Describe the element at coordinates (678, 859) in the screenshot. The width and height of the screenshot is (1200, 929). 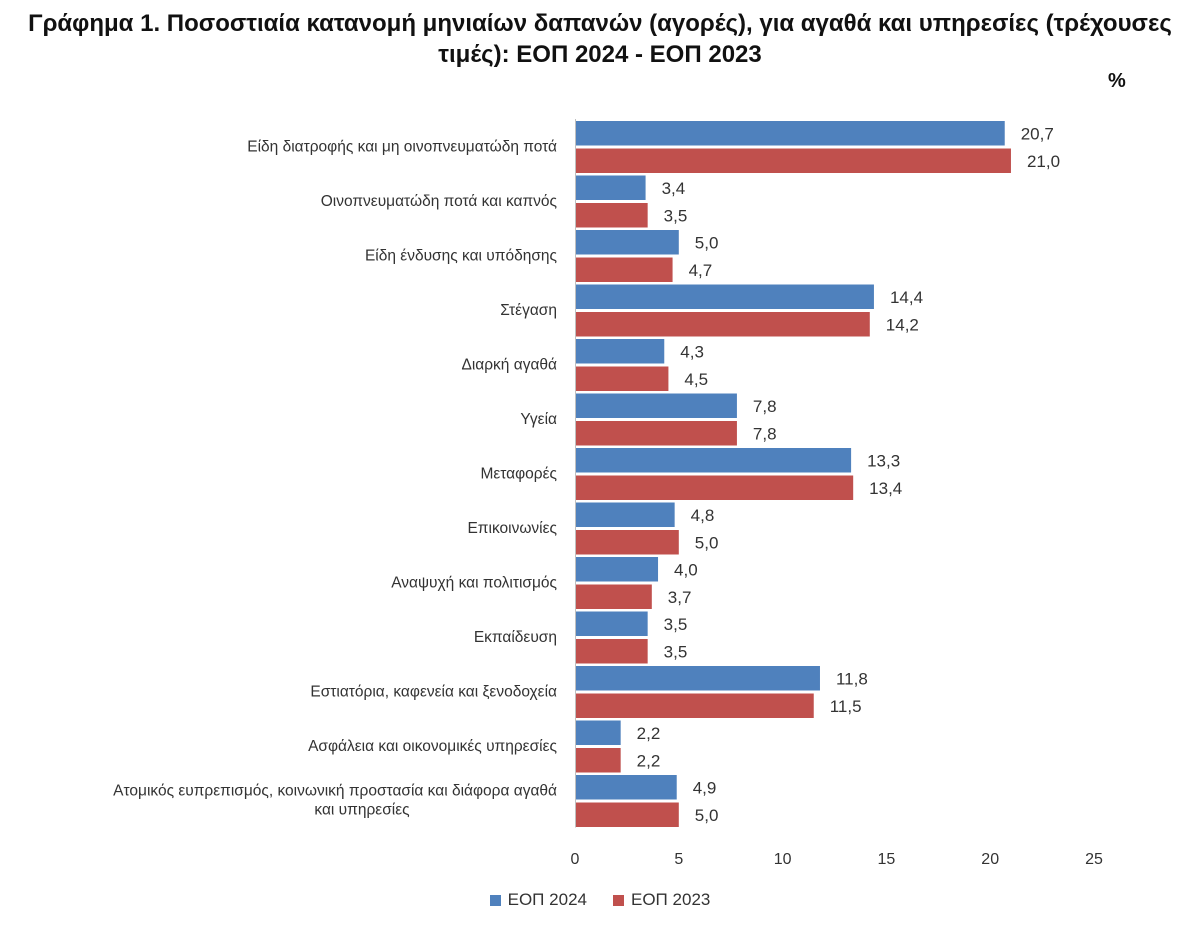
I see `x-tick-label: 5` at that location.